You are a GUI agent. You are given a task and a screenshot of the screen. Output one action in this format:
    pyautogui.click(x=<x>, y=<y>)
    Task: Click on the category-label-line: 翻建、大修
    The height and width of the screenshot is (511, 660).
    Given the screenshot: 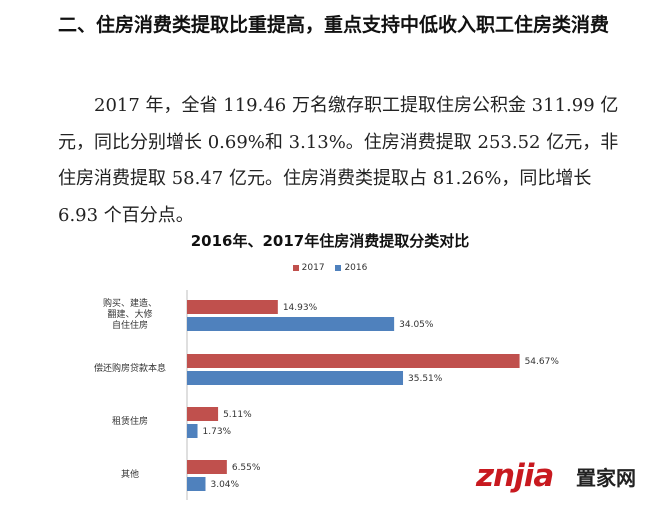 What is the action you would take?
    pyautogui.click(x=130, y=315)
    